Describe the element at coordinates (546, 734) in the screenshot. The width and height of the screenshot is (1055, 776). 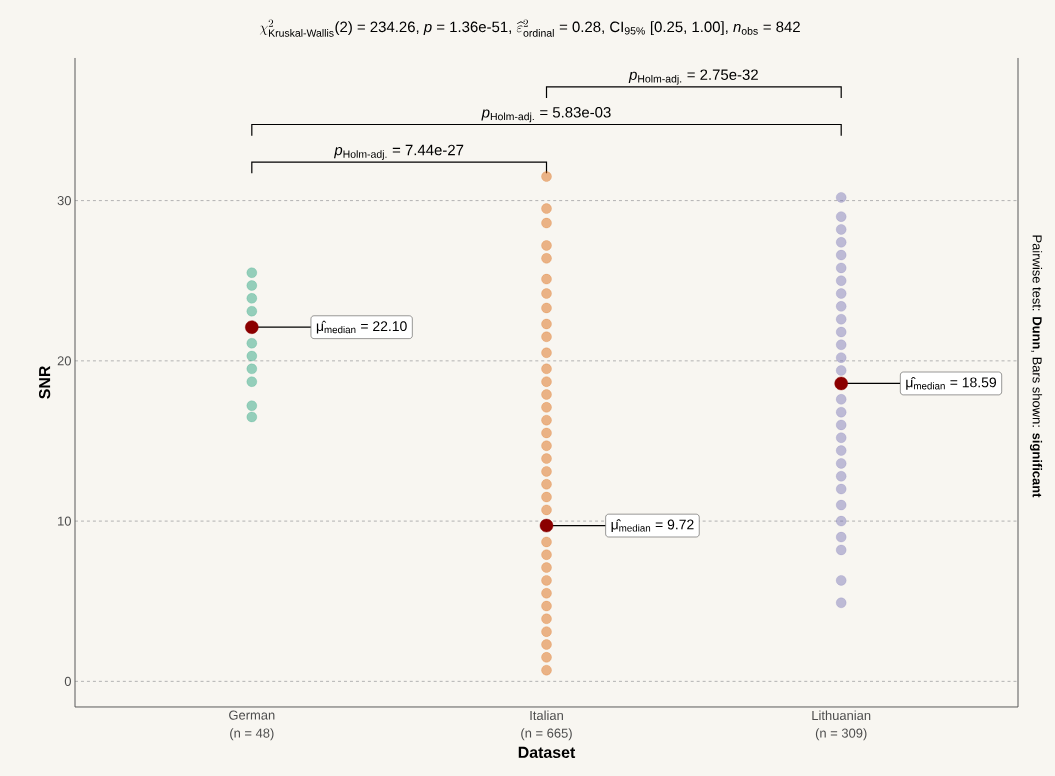
I see `text: (n = 665)` at that location.